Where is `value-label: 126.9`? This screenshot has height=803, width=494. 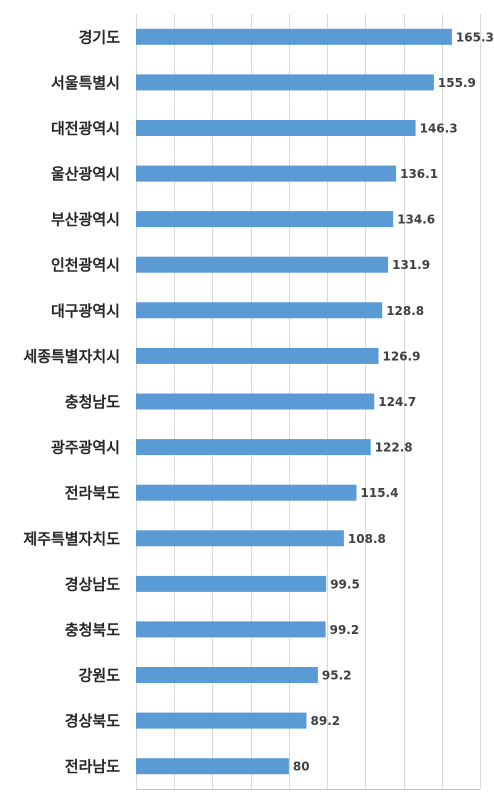 value-label: 126.9 is located at coordinates (402, 356).